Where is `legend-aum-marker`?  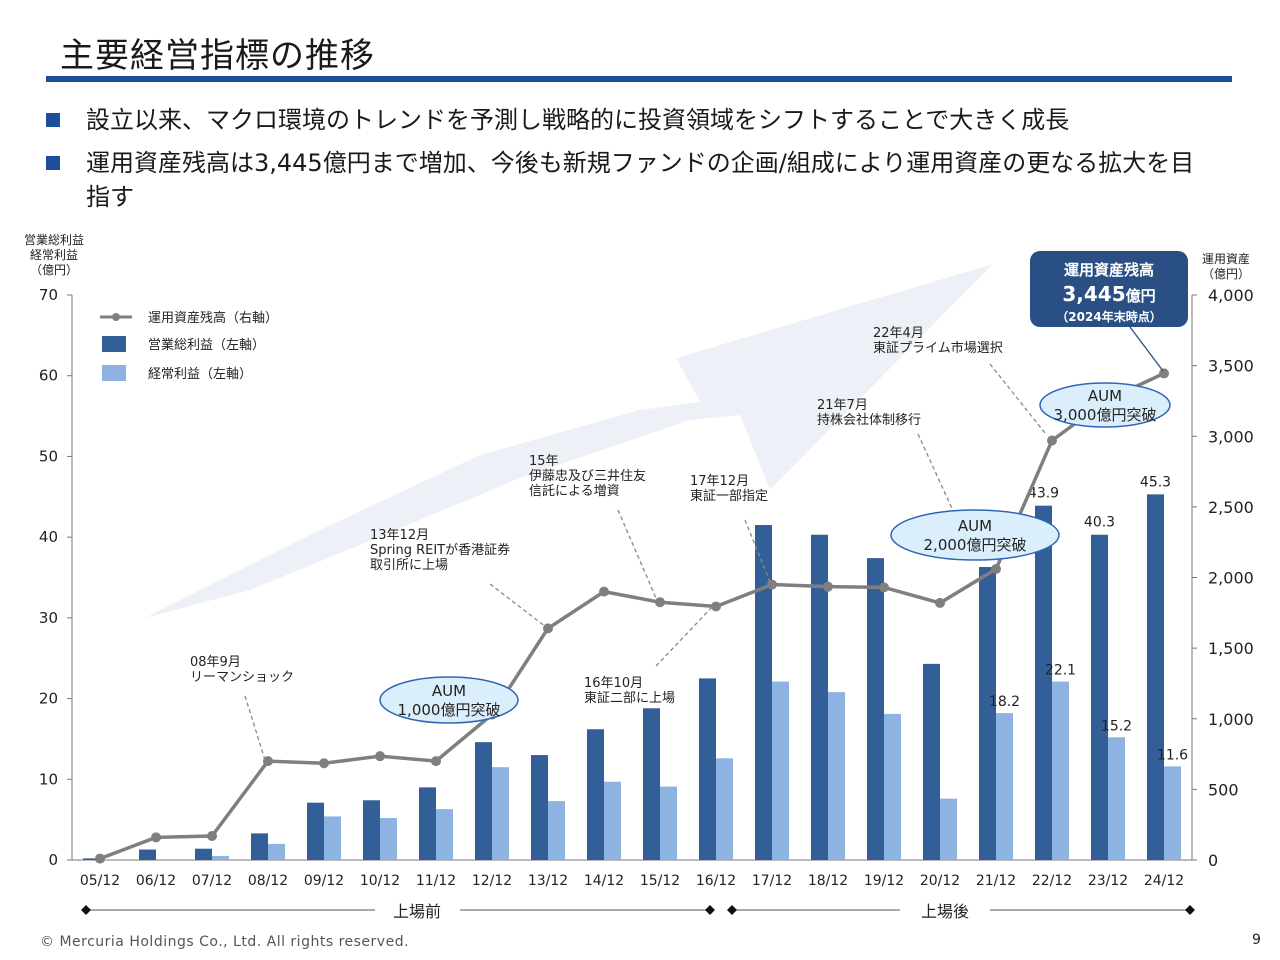
legend-aum-marker is located at coordinates (116, 317).